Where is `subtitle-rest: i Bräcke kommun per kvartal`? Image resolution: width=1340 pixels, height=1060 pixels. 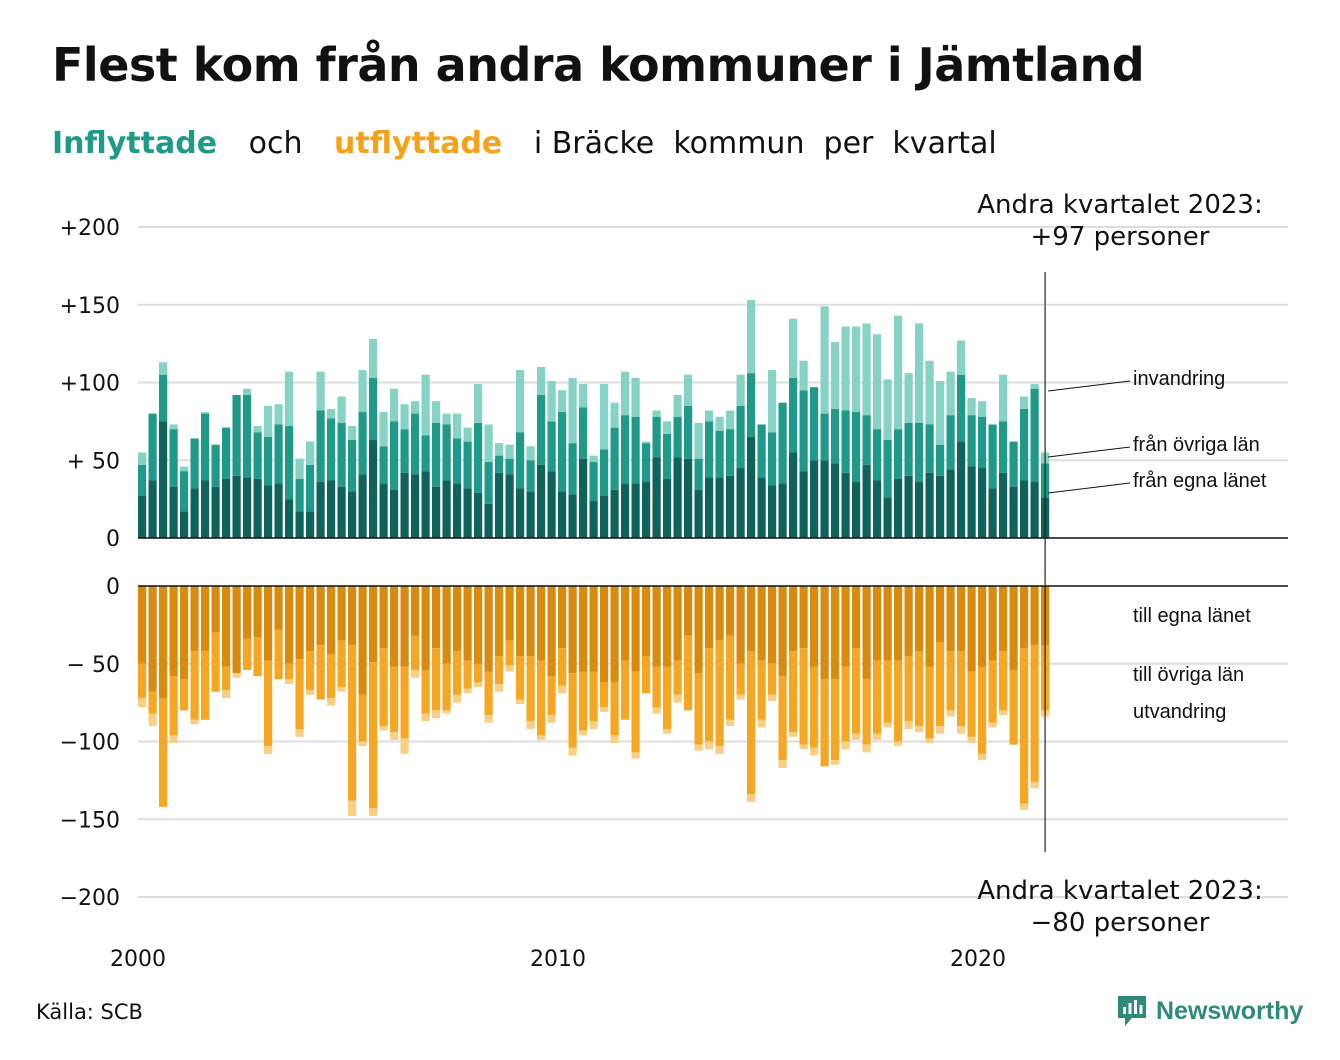
subtitle-rest: i Bräcke kommun per kvartal is located at coordinates (765, 143).